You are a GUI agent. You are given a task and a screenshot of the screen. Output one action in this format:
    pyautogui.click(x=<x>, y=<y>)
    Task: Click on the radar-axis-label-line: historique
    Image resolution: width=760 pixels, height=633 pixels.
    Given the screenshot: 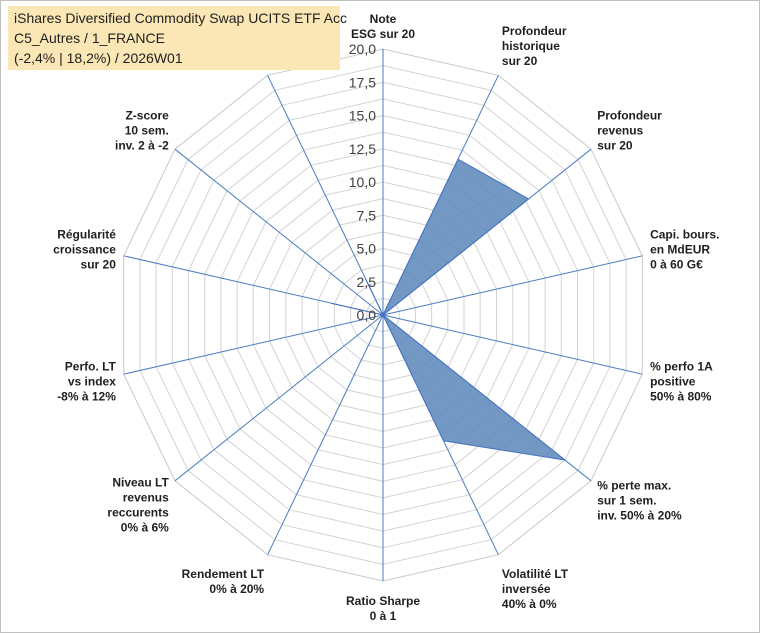 What is the action you would take?
    pyautogui.click(x=531, y=46)
    